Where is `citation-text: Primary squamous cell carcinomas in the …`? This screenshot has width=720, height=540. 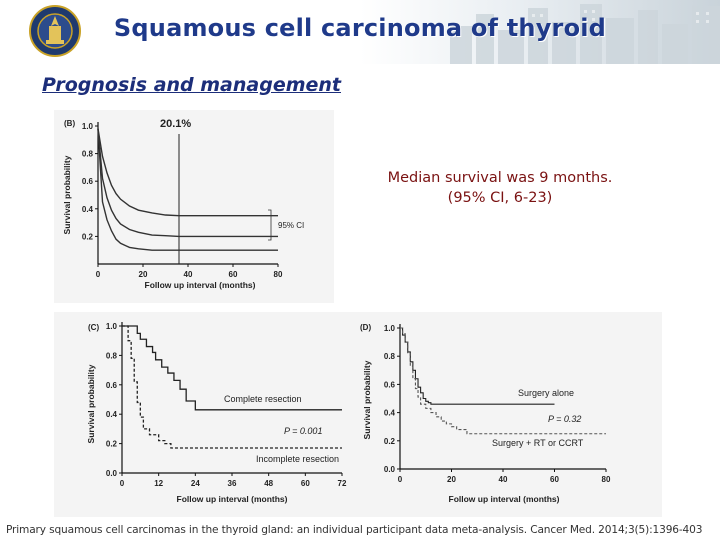
citation-text: Primary squamous cell carcinomas in the … is located at coordinates (354, 530).